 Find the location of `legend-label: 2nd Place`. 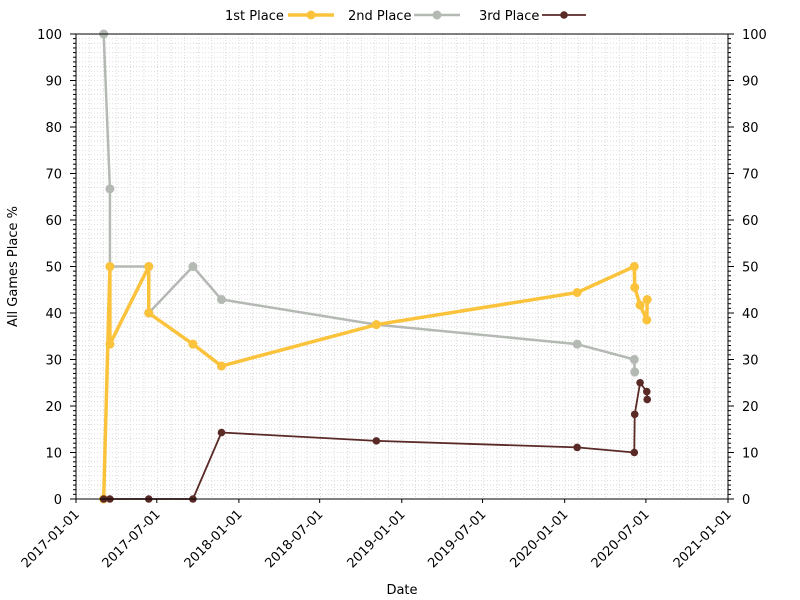

legend-label: 2nd Place is located at coordinates (379, 16).